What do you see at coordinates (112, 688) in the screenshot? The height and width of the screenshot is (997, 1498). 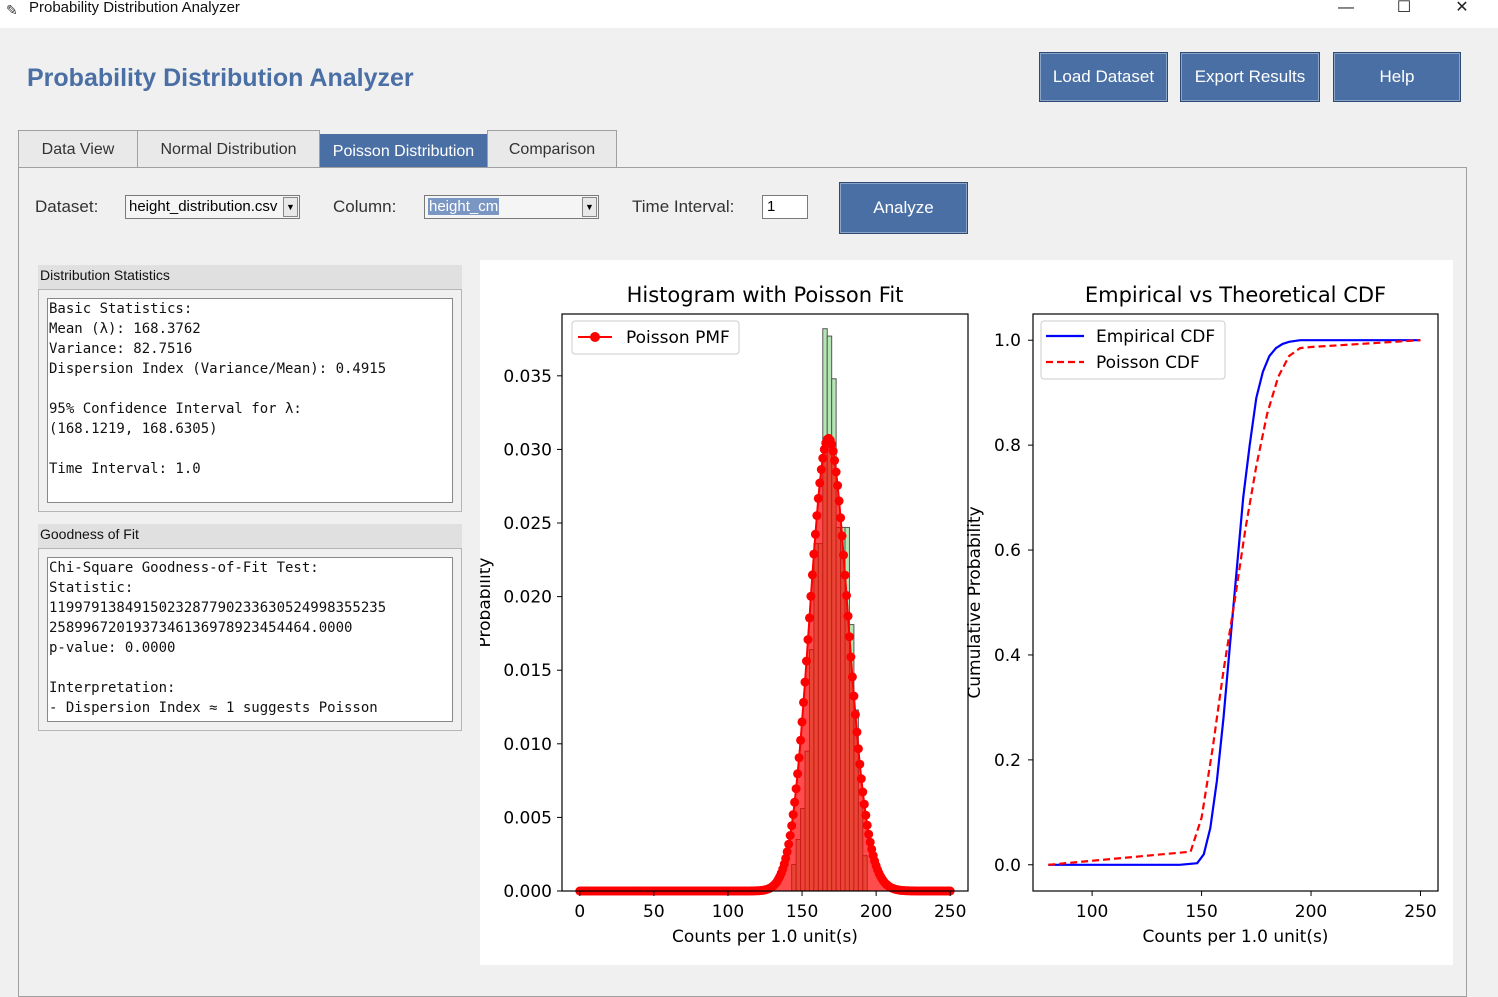 I see `fit-line: Interpretation:` at bounding box center [112, 688].